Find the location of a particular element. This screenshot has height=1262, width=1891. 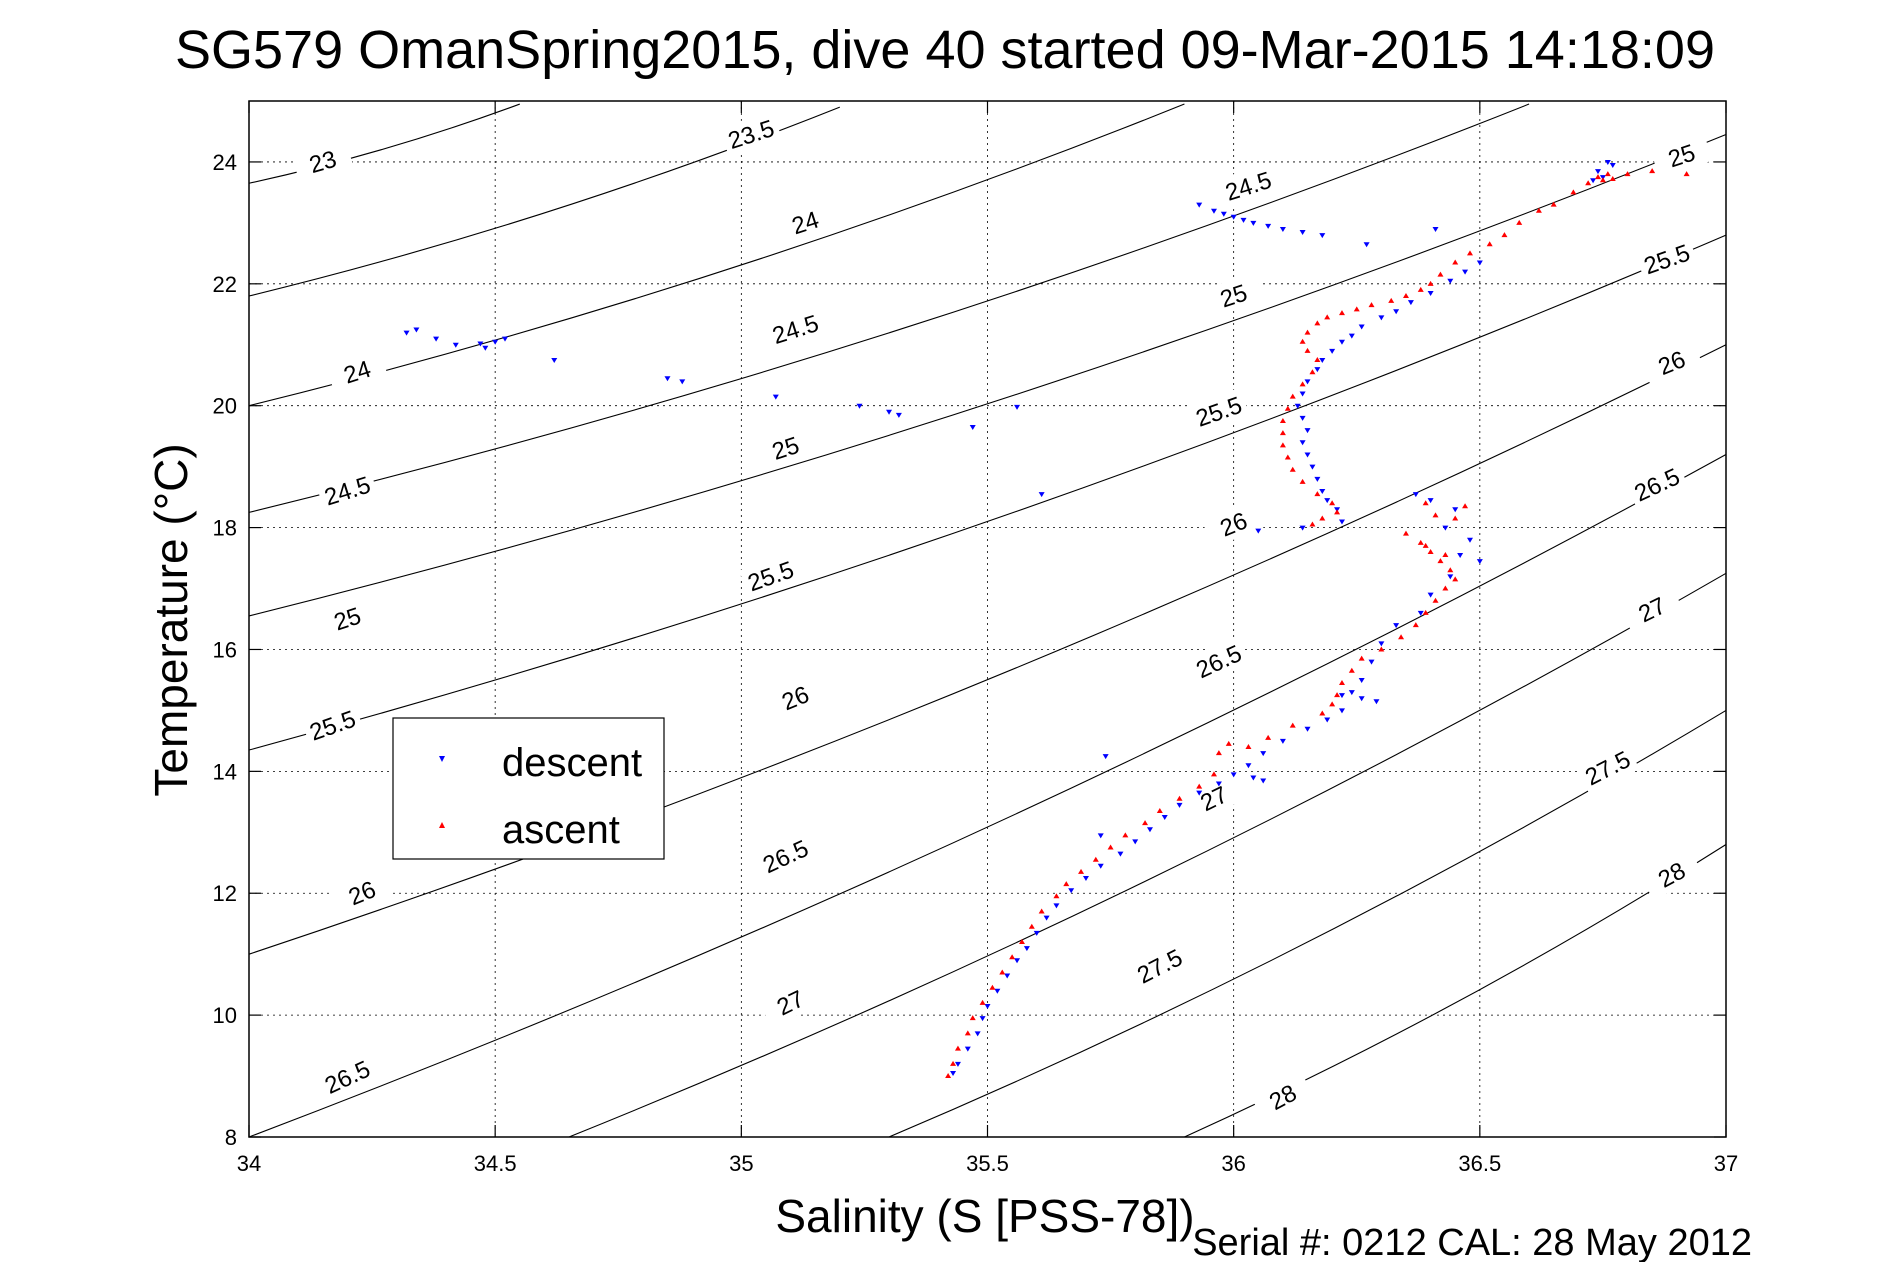

x-tick-label: 35 is located at coordinates (741, 1163).